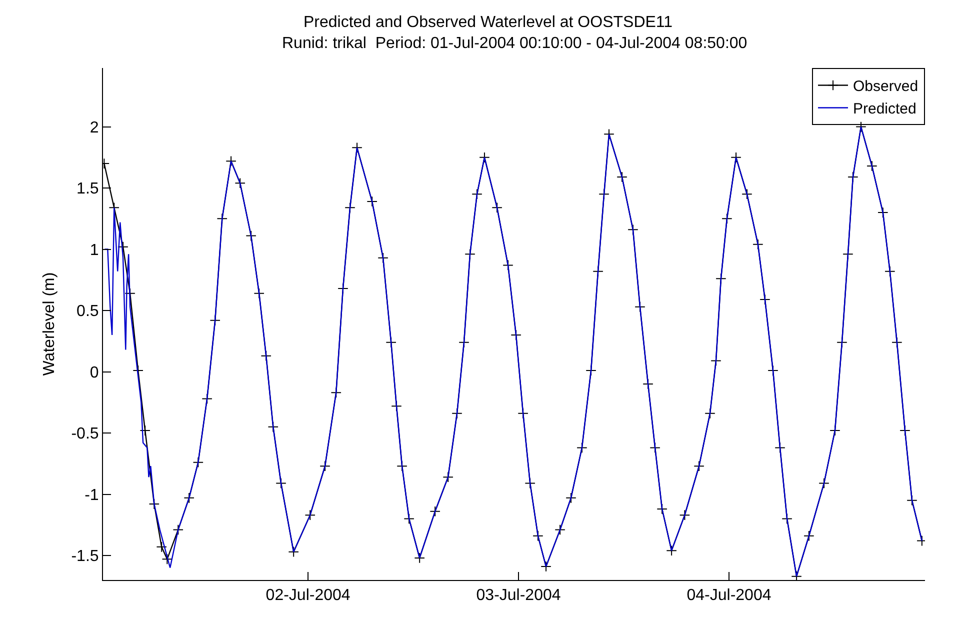  I want to click on x-tick-label: 03-Jul-2004, so click(518, 595).